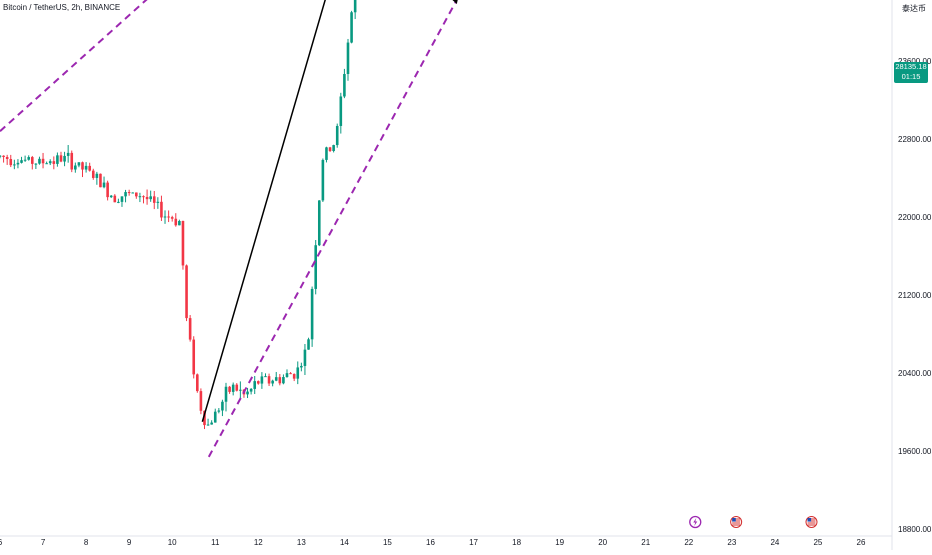  What do you see at coordinates (602, 542) in the screenshot?
I see `x-tick-label: 20` at bounding box center [602, 542].